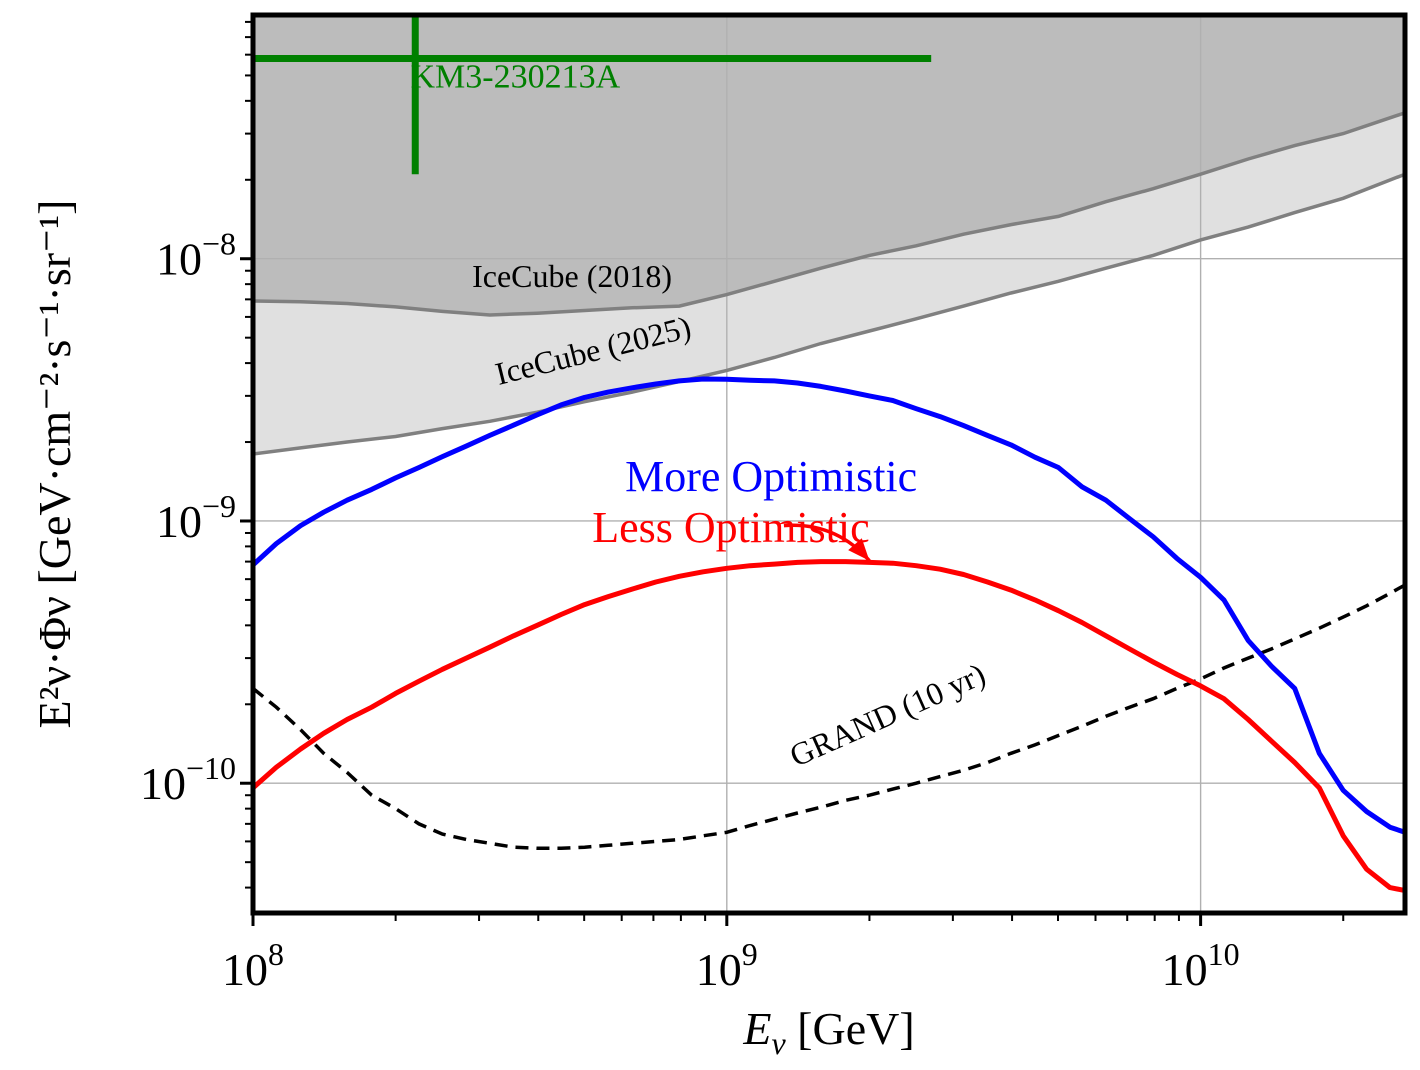 The height and width of the screenshot is (1070, 1420). I want to click on y-axis-title: E²ν·Φν [GeV·cm⁻²·s⁻¹·sr⁻¹], so click(54, 464).